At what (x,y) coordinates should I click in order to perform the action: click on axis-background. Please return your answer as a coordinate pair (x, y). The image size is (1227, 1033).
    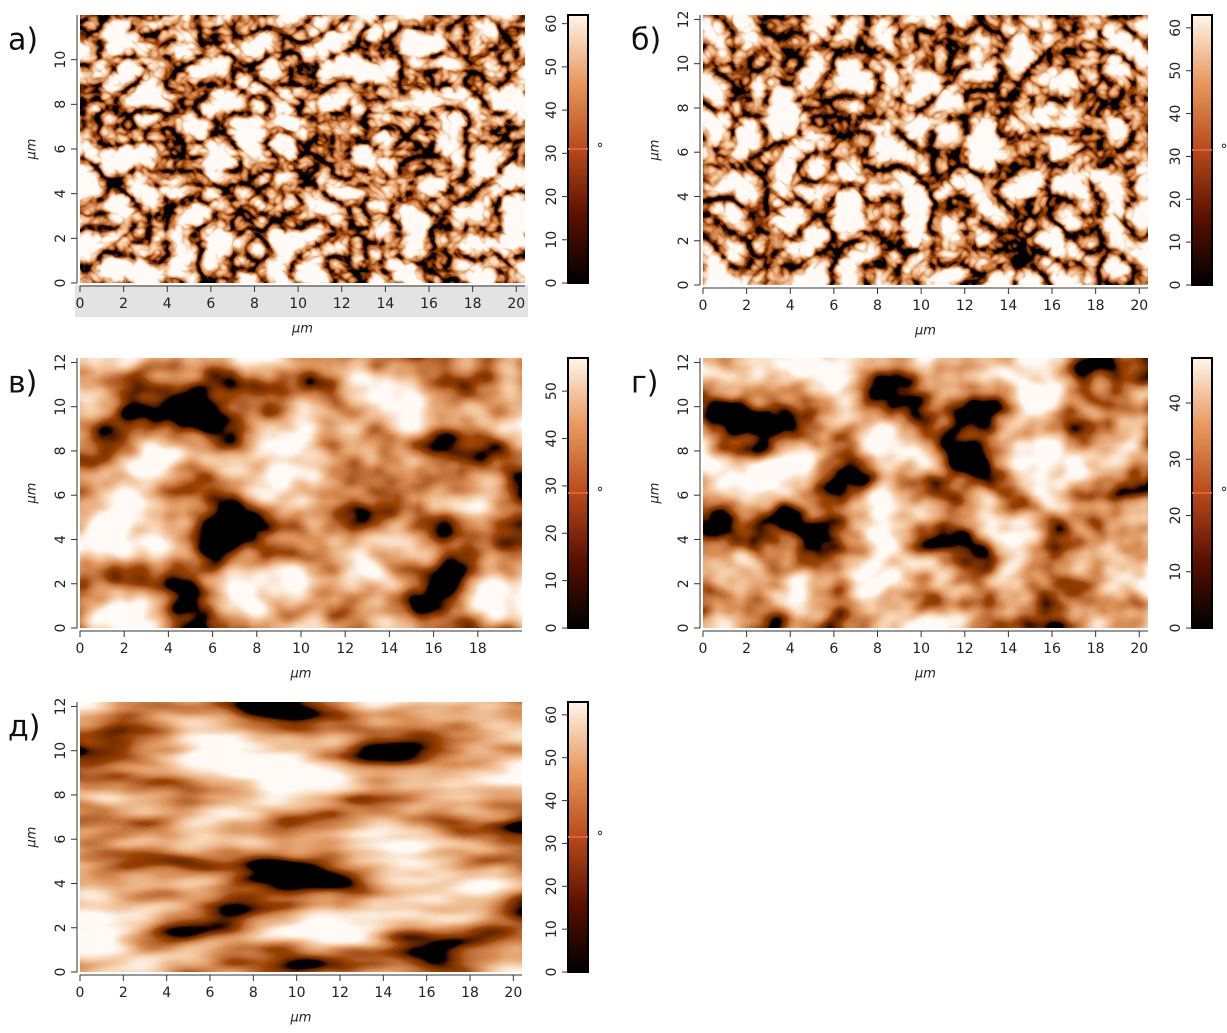
    Looking at the image, I should click on (301, 301).